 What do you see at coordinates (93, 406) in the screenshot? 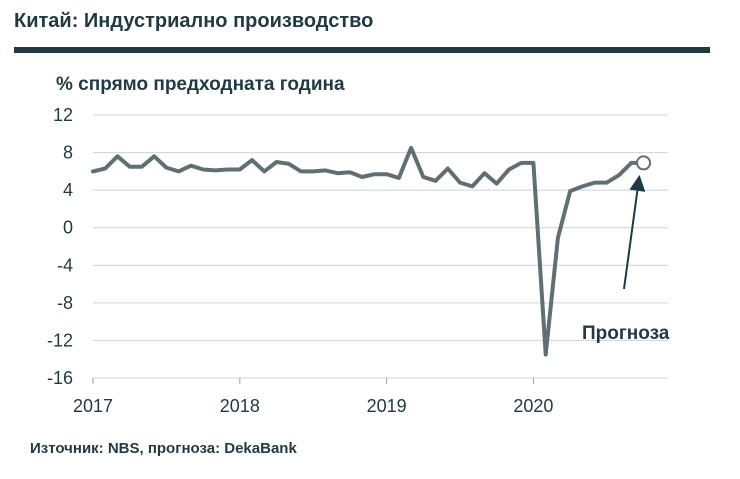
I see `x-tick-label: 2017` at bounding box center [93, 406].